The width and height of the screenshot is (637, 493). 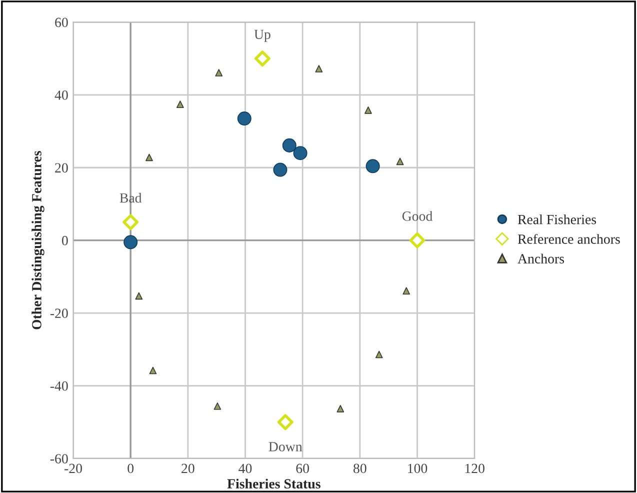 What do you see at coordinates (285, 447) in the screenshot?
I see `annotation: Down` at bounding box center [285, 447].